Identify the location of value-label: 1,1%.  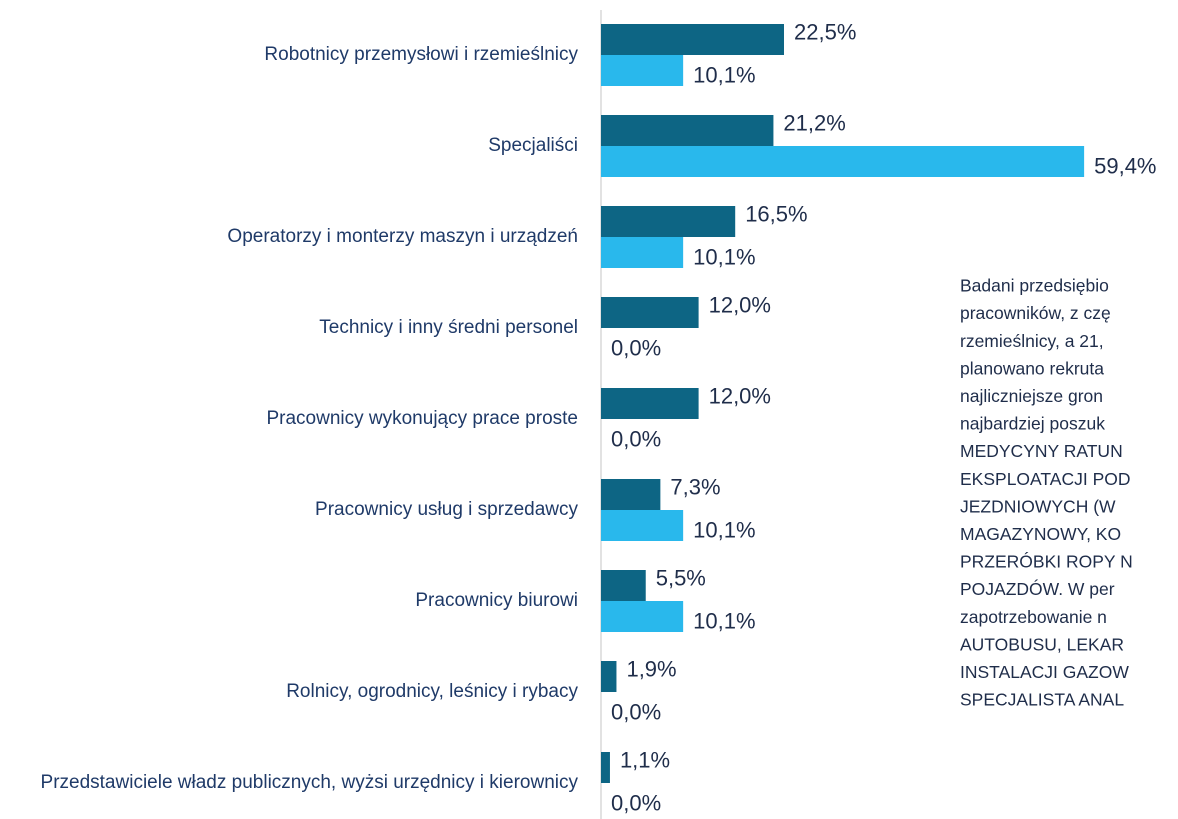
(645, 759).